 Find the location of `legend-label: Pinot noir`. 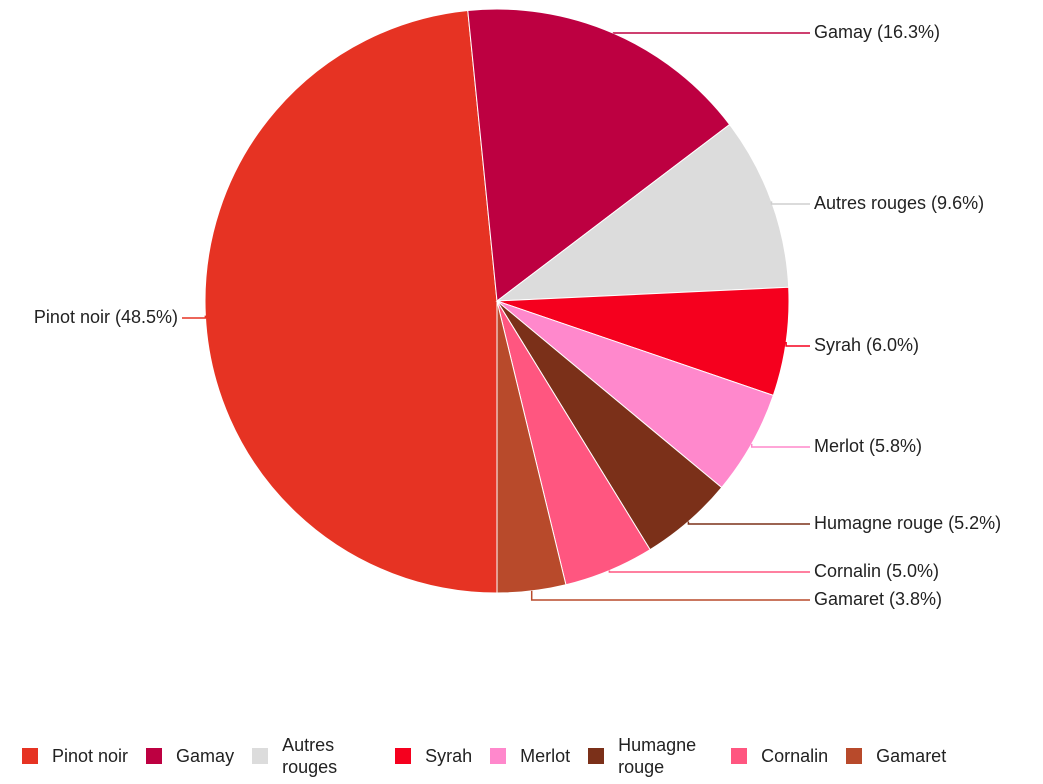

legend-label: Pinot noir is located at coordinates (90, 755).